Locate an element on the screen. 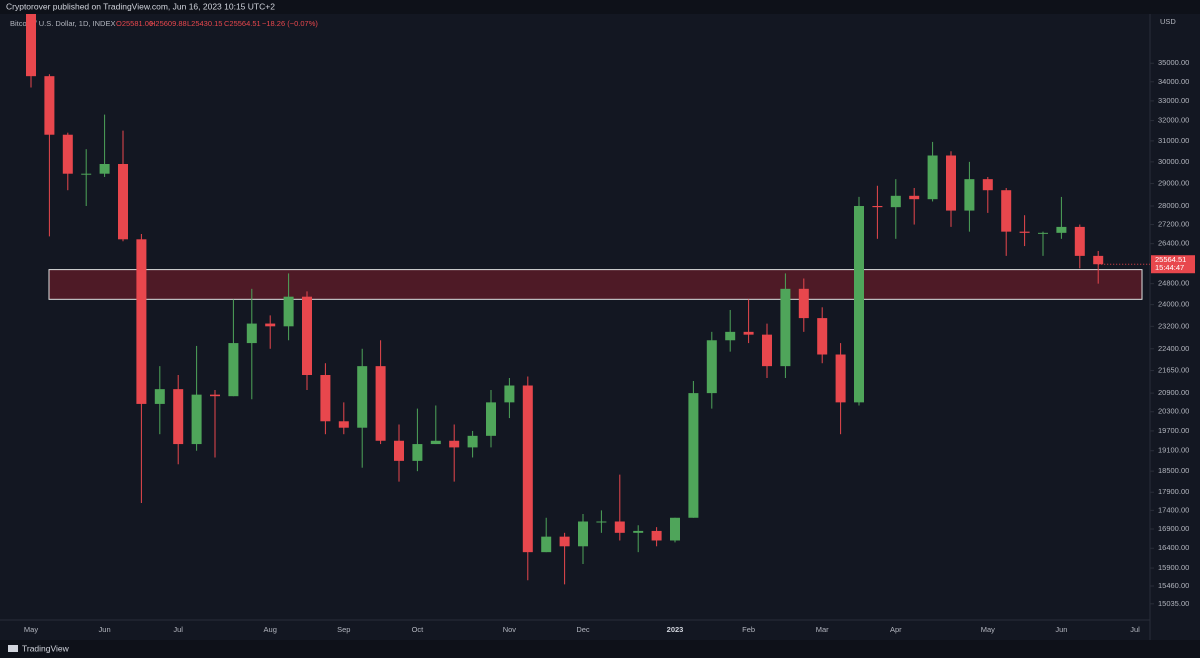  y-tick-label: 15900.00 is located at coordinates (1173, 567).